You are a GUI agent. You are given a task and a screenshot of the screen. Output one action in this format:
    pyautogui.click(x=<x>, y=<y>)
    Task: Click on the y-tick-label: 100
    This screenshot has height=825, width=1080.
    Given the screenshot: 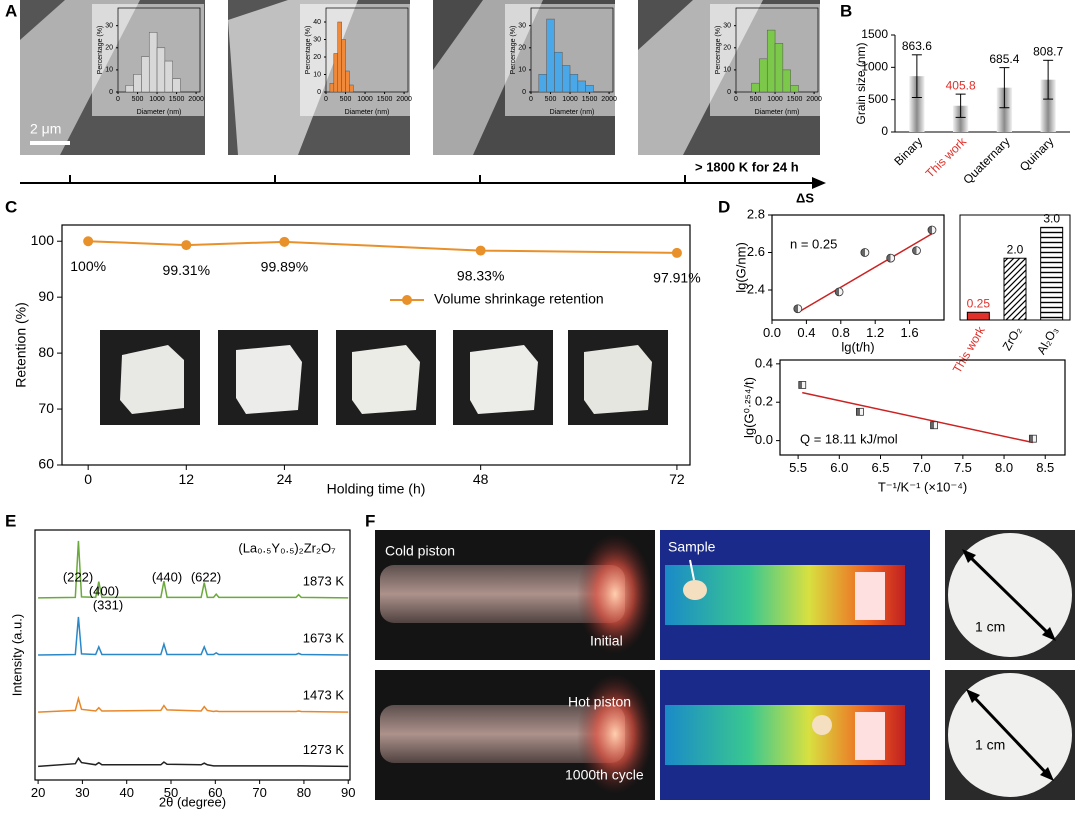 What is the action you would take?
    pyautogui.click(x=43, y=240)
    